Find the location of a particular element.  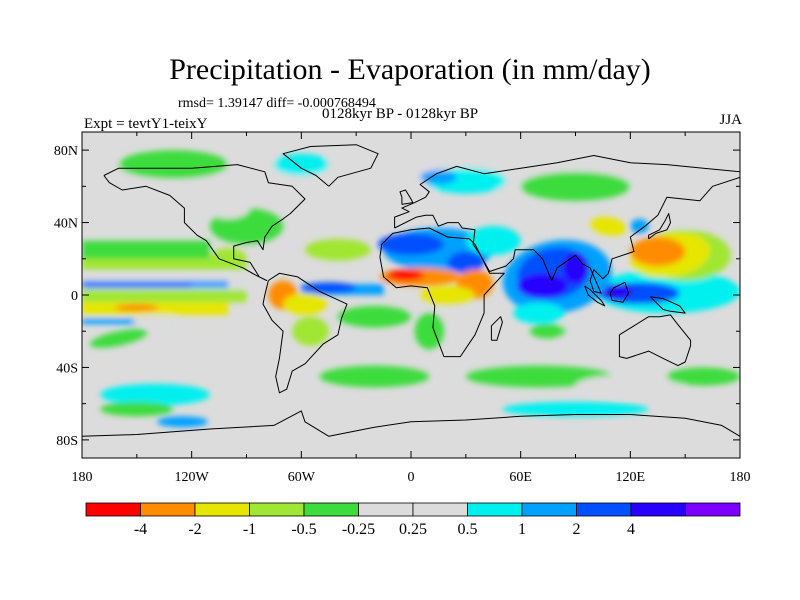

lon-tick-label: 120W is located at coordinates (192, 477).